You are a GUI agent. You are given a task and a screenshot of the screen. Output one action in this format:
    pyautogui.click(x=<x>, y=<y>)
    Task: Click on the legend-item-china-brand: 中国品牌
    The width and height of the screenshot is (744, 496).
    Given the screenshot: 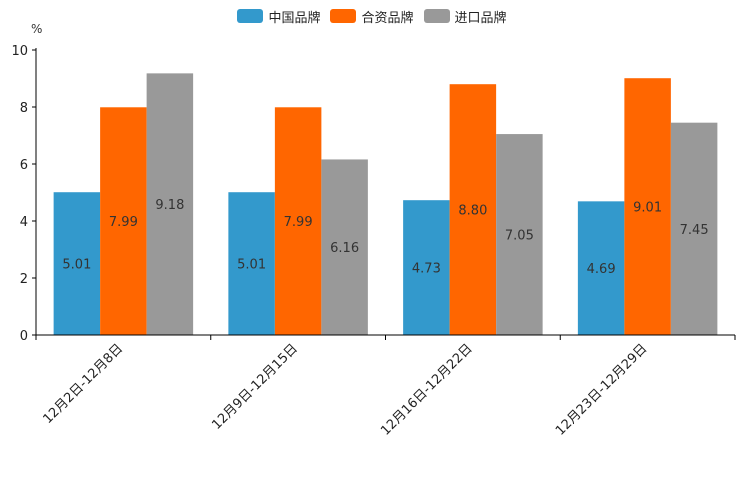 What is the action you would take?
    pyautogui.click(x=278, y=16)
    